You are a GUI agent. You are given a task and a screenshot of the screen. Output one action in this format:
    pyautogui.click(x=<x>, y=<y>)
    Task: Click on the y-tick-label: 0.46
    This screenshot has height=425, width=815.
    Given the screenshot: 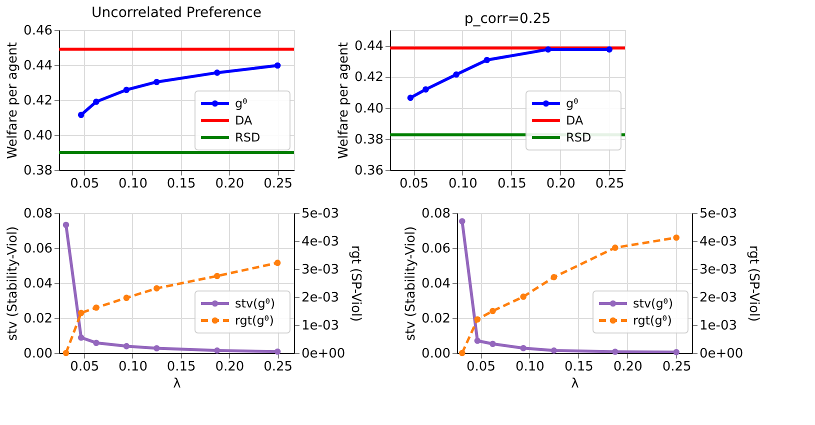 What is the action you would take?
    pyautogui.click(x=38, y=31)
    